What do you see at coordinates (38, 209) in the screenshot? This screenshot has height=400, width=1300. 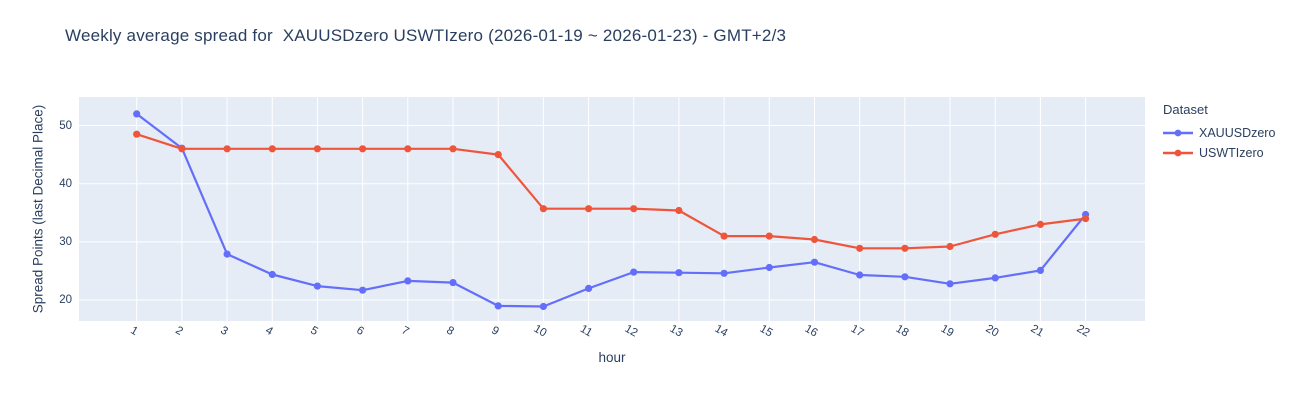 I see `y-axis-title: Spread Points (last Decimal Place)` at bounding box center [38, 209].